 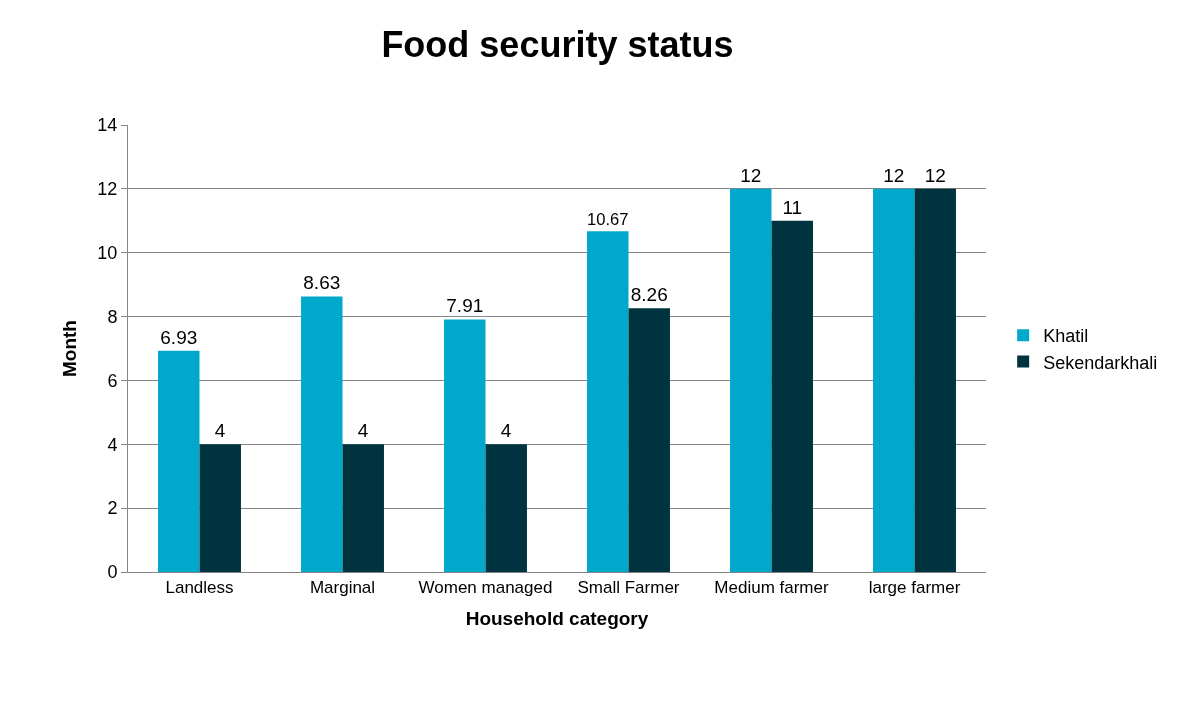 What do you see at coordinates (485, 588) in the screenshot?
I see `x-tick-label: Women managed` at bounding box center [485, 588].